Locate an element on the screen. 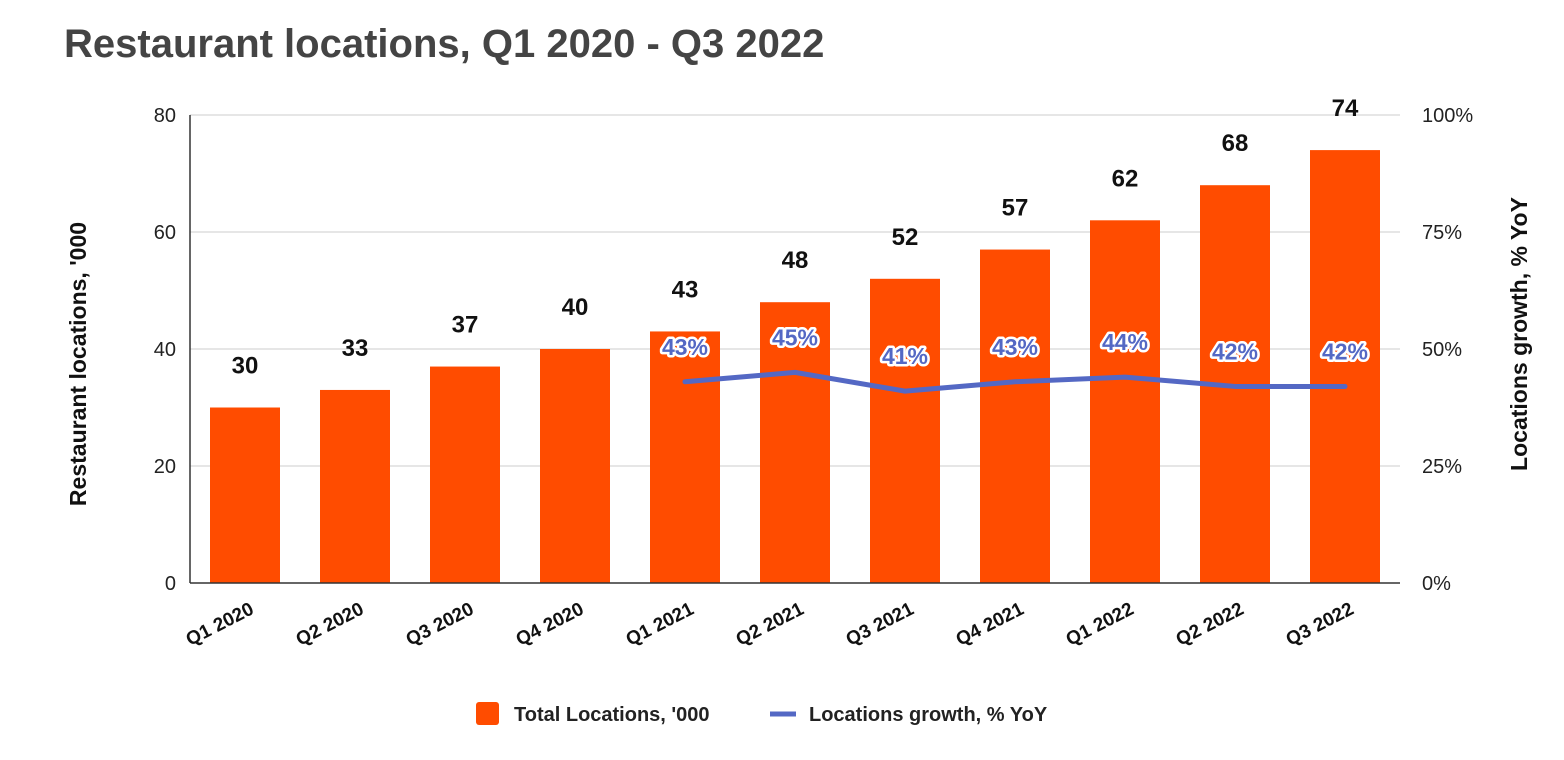  y-tick-label: 20 is located at coordinates (165, 467).